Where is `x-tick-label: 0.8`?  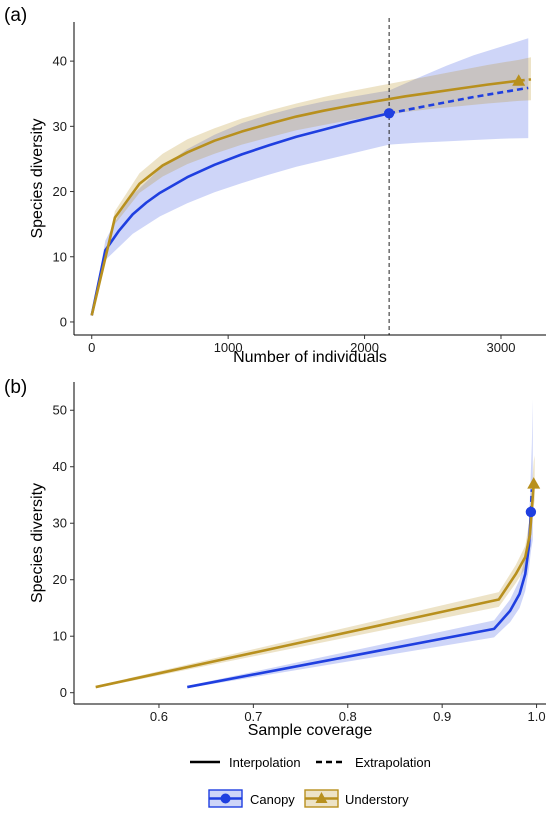
x-tick-label: 0.8 is located at coordinates (348, 716).